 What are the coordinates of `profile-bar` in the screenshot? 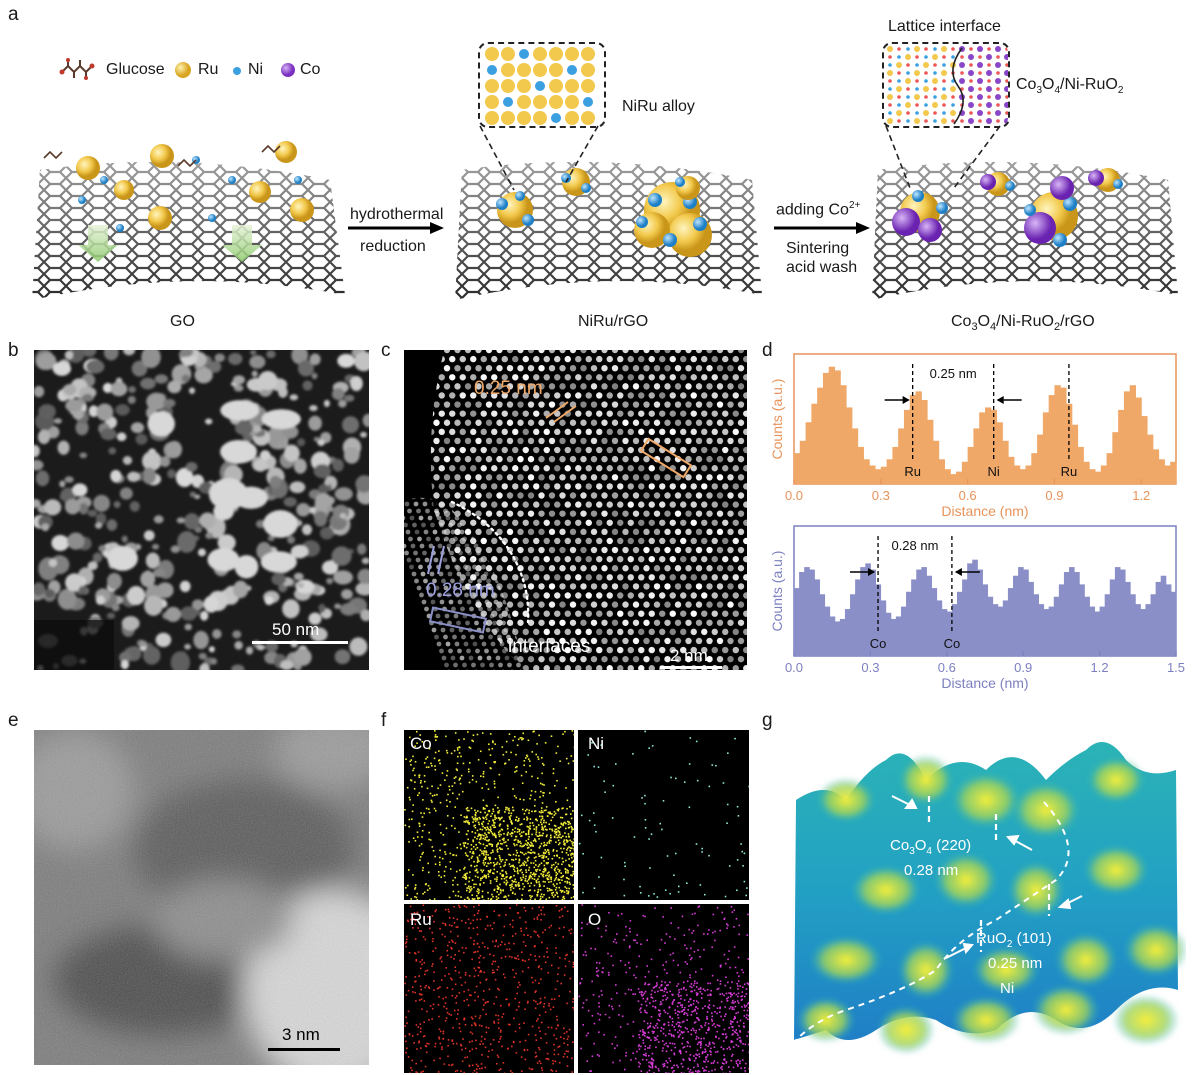 It's located at (919, 612).